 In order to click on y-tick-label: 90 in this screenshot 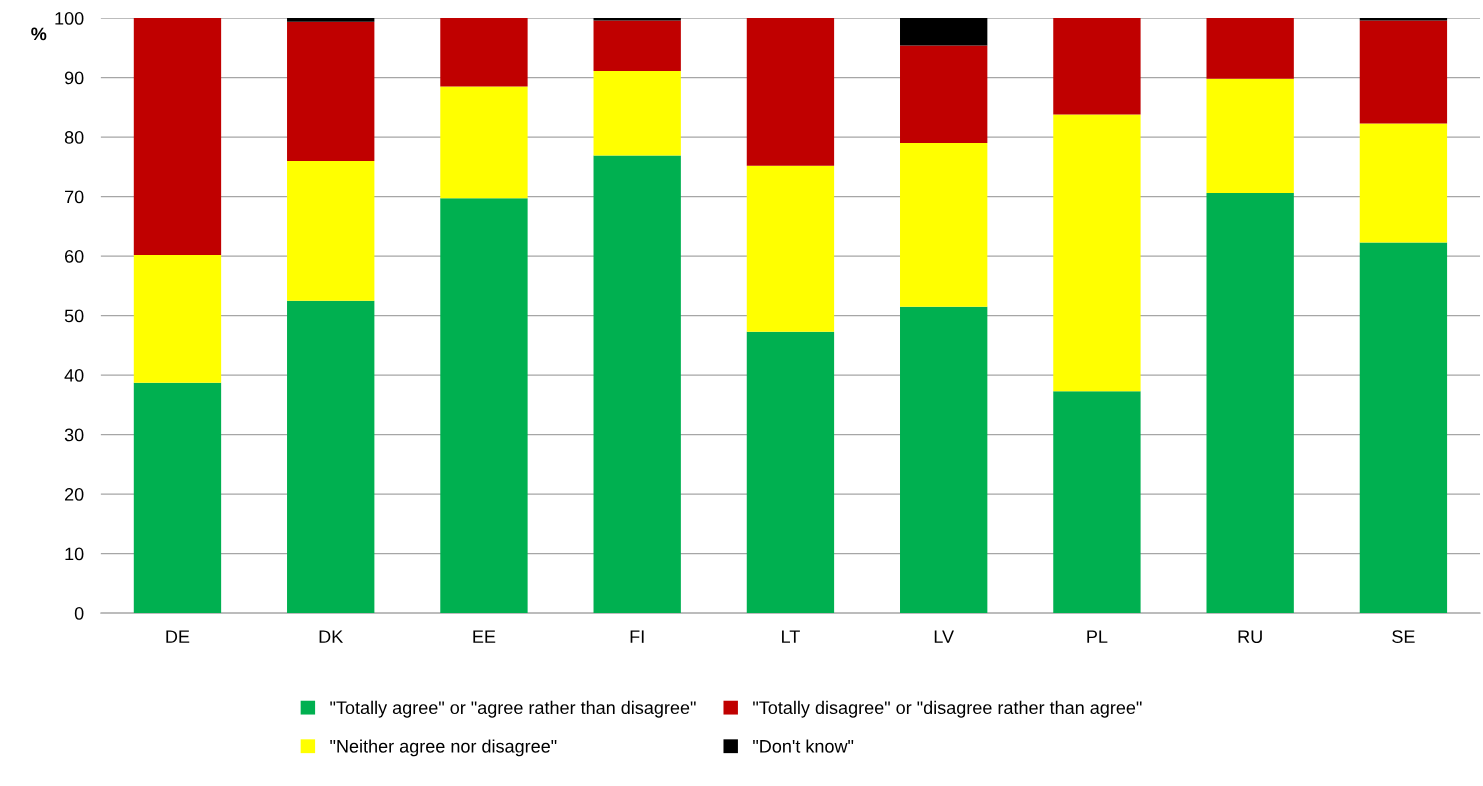, I will do `click(74, 78)`.